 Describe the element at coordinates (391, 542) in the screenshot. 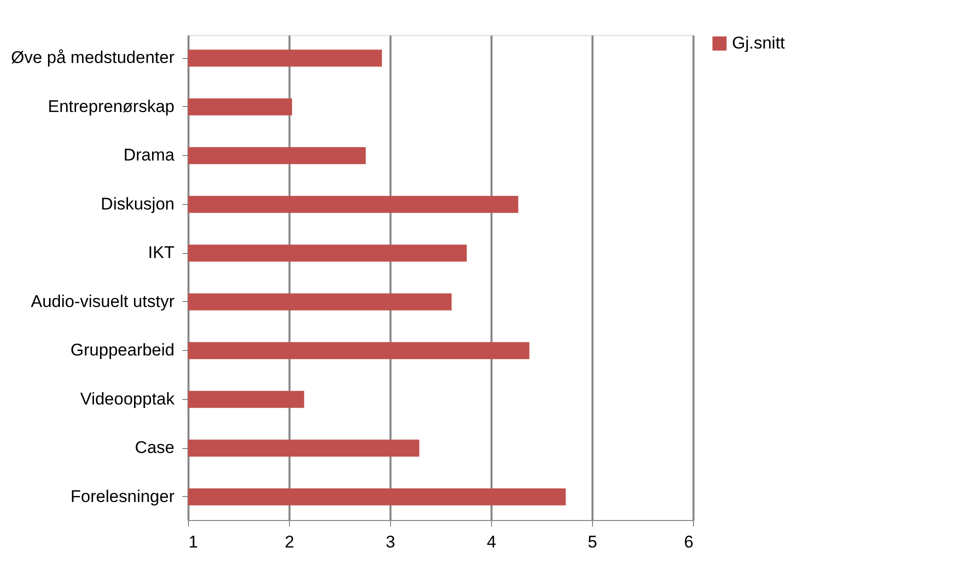

I see `x-tick-label: 3` at that location.